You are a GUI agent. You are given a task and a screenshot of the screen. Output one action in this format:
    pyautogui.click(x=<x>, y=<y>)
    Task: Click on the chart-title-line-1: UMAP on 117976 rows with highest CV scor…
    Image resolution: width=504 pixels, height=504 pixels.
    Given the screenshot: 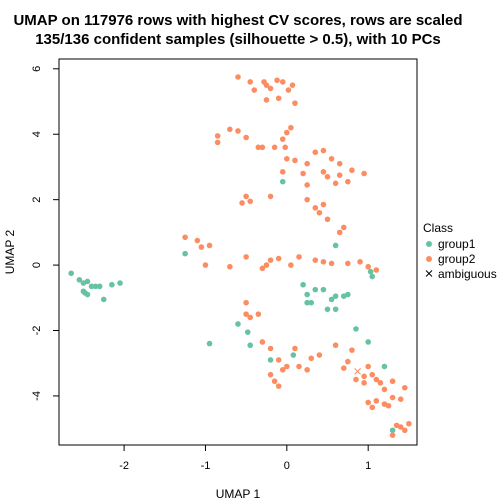 What is the action you would take?
    pyautogui.click(x=237, y=20)
    